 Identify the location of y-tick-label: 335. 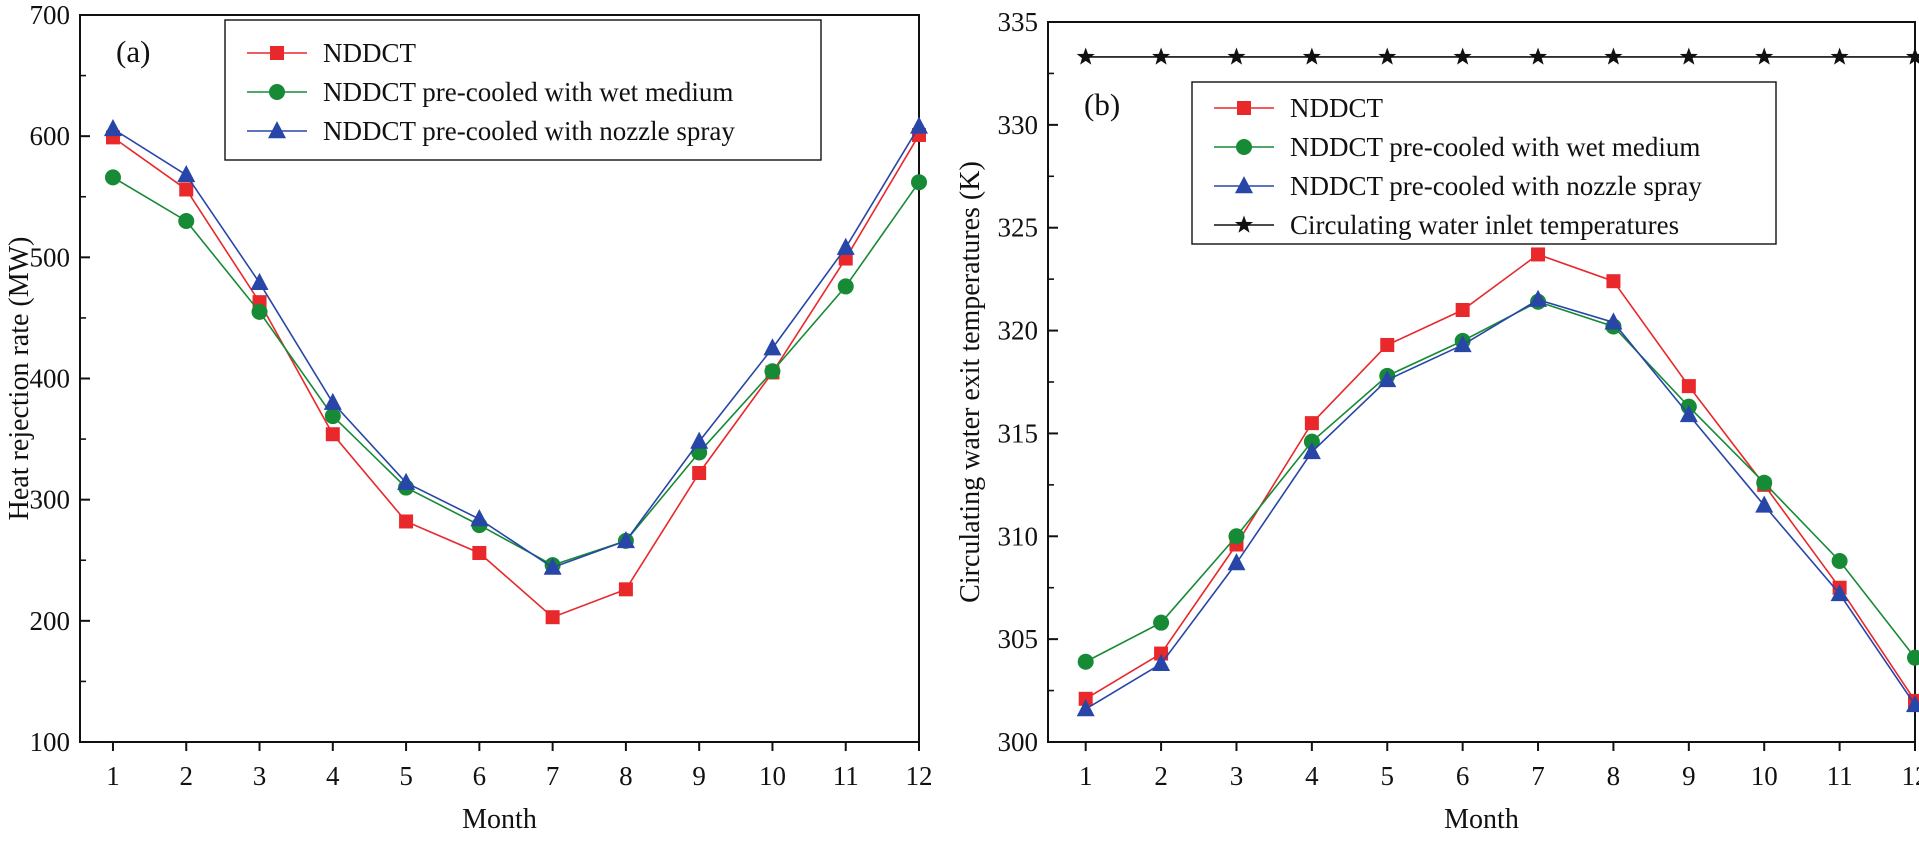
(1018, 22).